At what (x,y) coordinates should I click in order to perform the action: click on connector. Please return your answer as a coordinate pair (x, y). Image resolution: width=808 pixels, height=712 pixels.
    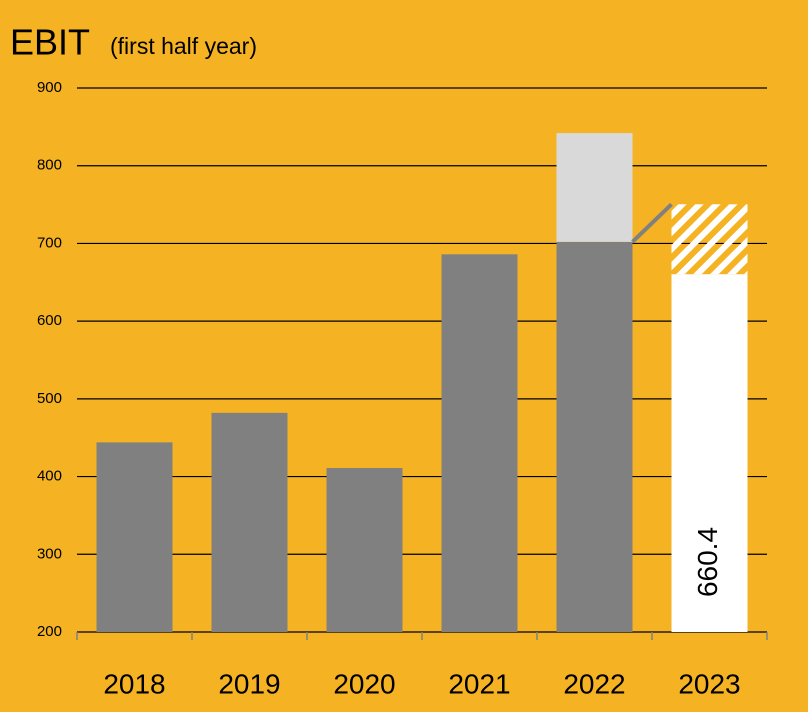
    Looking at the image, I should click on (652, 223).